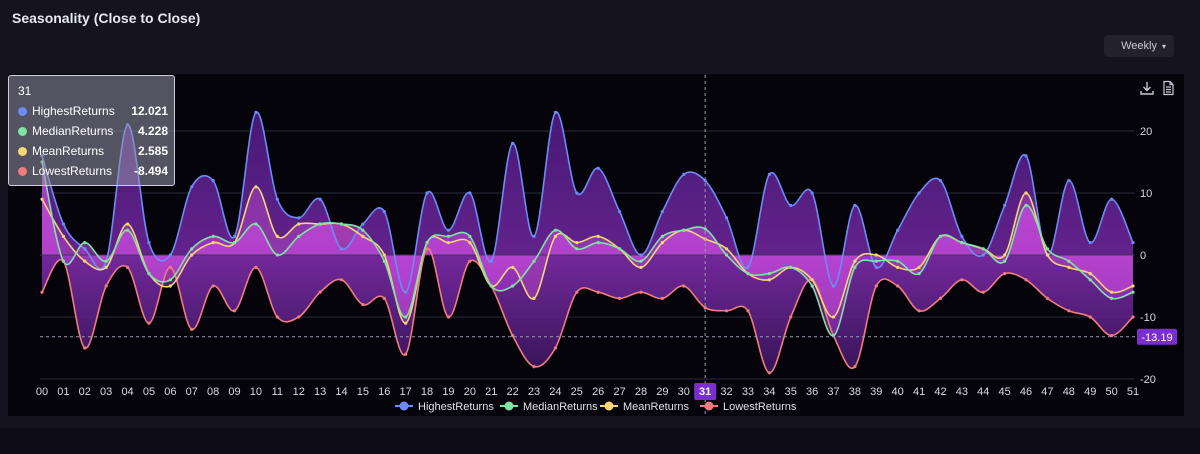 The width and height of the screenshot is (1200, 454). Describe the element at coordinates (456, 407) in the screenshot. I see `legend-label: HighestReturns` at that location.